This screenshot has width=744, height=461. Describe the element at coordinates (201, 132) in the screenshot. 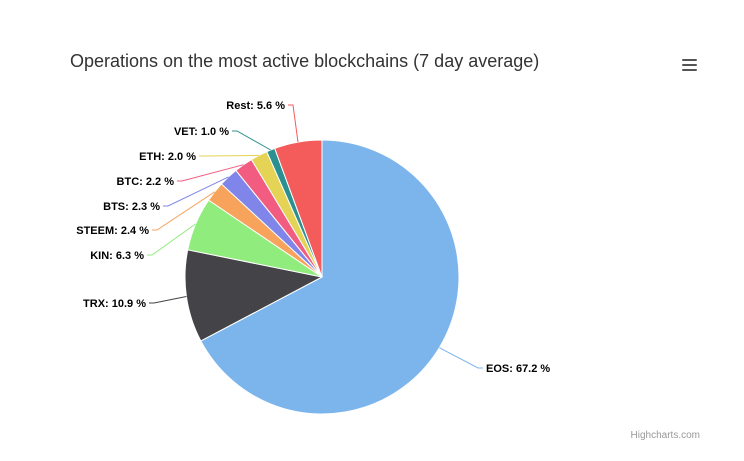

I see `data-label-vet: VET: 1.0 %` at that location.